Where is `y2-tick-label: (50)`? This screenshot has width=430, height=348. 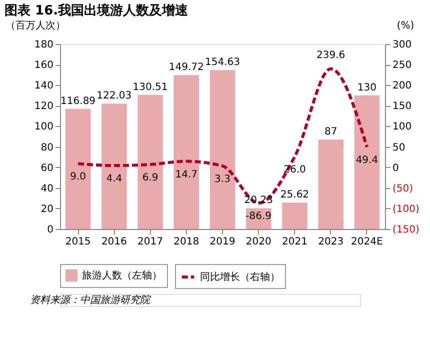
y2-tick-label: (50) is located at coordinates (403, 188).